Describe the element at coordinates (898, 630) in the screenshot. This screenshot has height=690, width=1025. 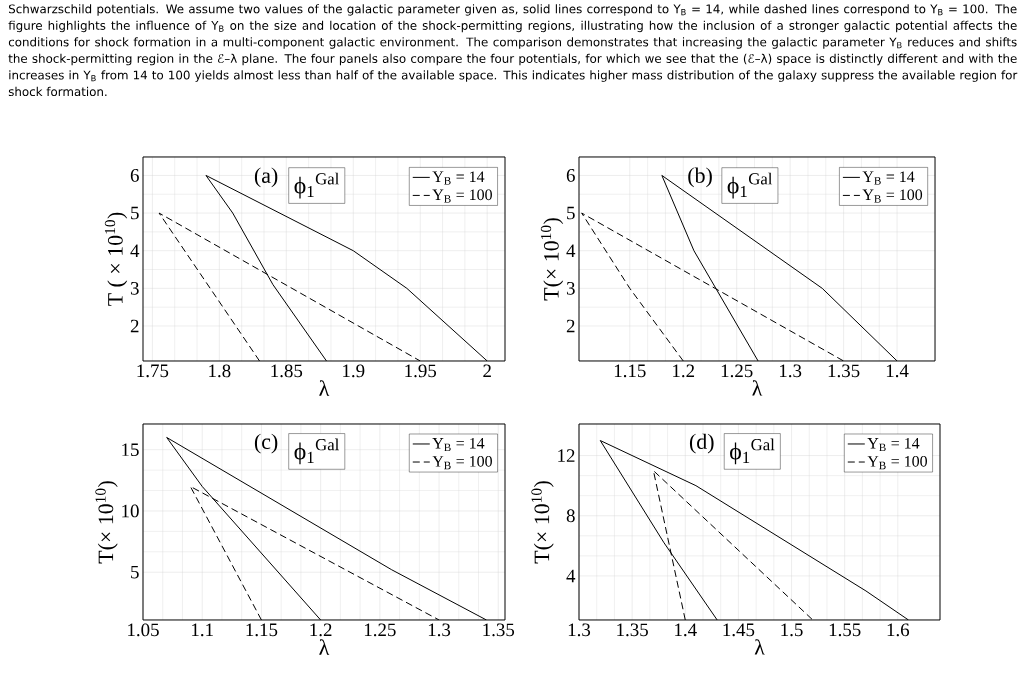
I see `x-tick-label: 1.6` at that location.